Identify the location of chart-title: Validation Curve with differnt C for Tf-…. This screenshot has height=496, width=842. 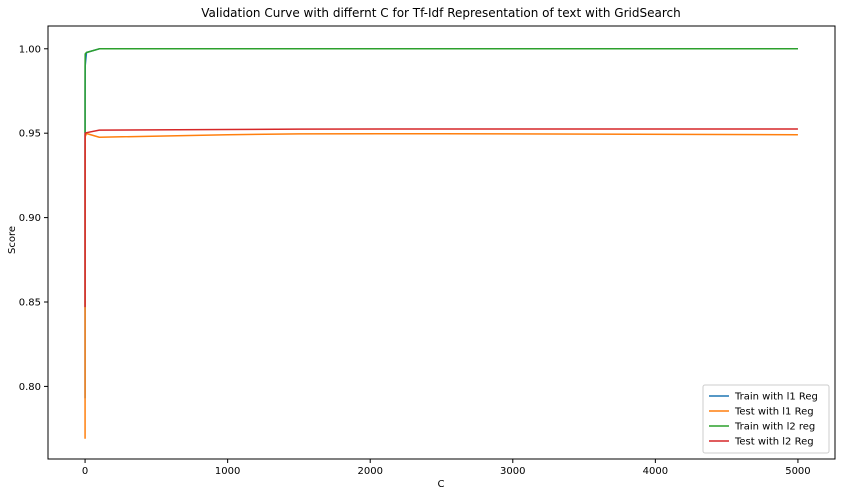
(440, 13).